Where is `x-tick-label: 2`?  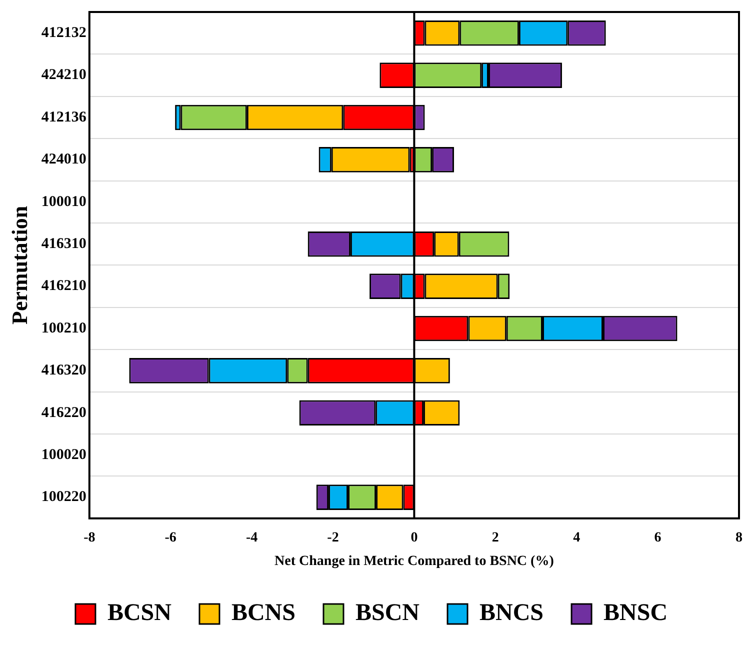
x-tick-label: 2 is located at coordinates (495, 538).